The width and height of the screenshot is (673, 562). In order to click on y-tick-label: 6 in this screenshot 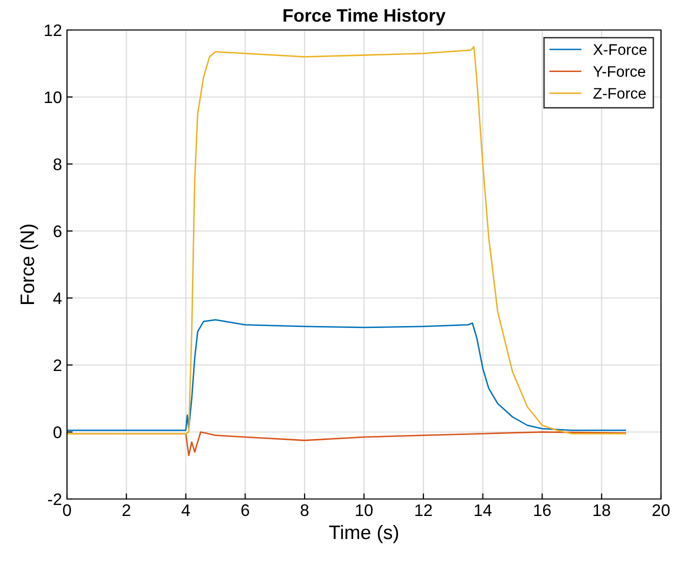, I will do `click(58, 231)`.